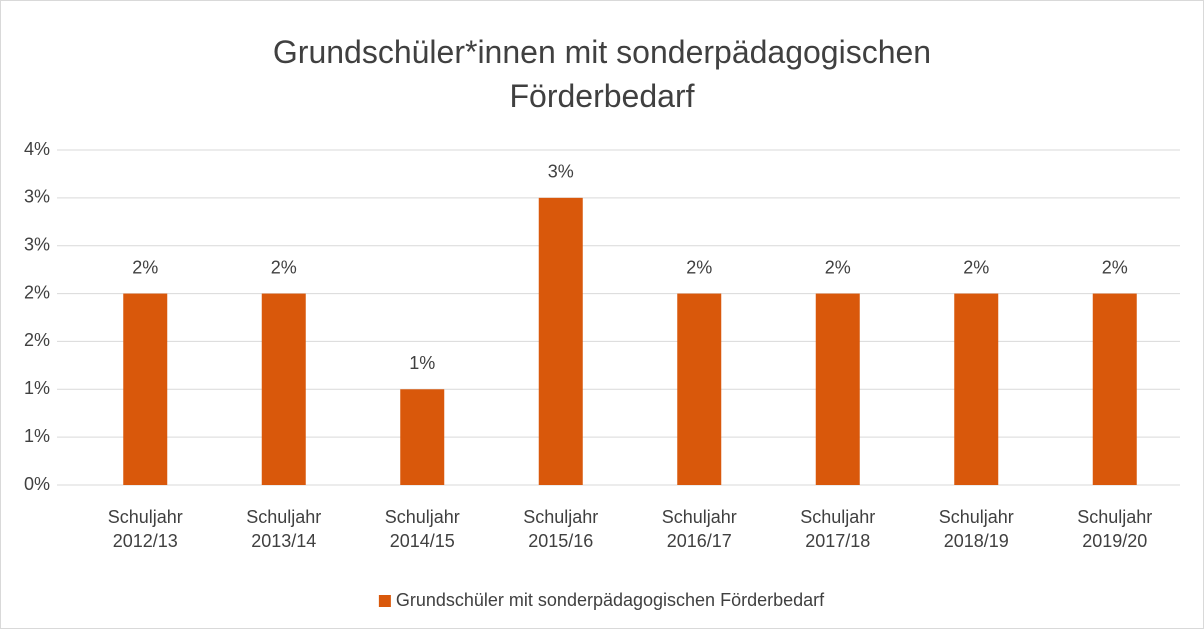 This screenshot has width=1204, height=629. What do you see at coordinates (422, 363) in the screenshot?
I see `data-label: 1%` at bounding box center [422, 363].